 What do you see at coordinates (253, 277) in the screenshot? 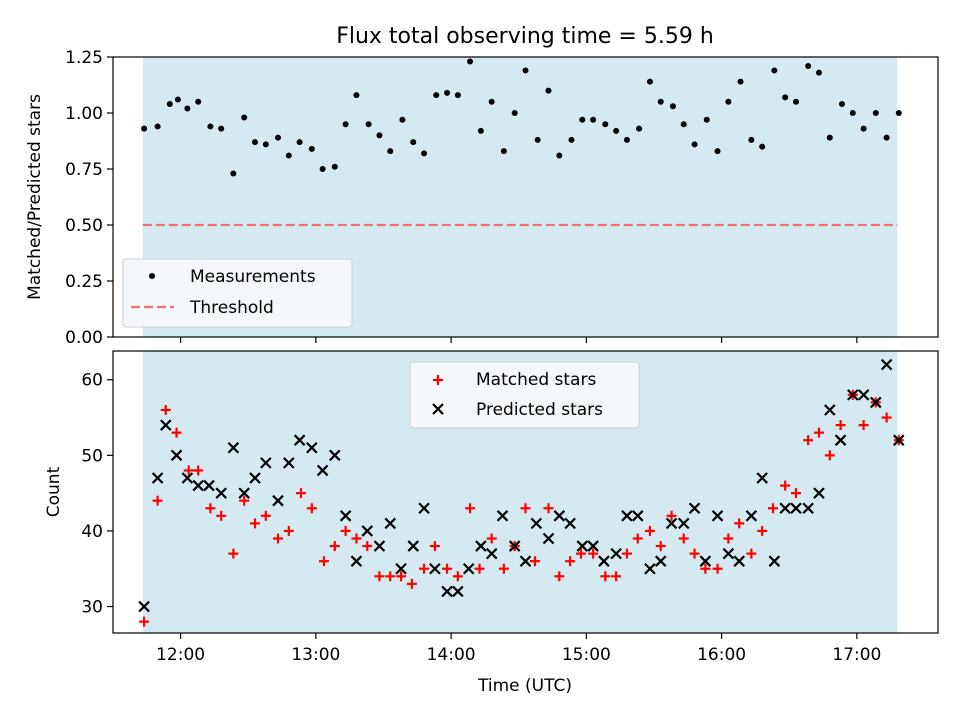
I see `legend-measurements-label: Measurements` at bounding box center [253, 277].